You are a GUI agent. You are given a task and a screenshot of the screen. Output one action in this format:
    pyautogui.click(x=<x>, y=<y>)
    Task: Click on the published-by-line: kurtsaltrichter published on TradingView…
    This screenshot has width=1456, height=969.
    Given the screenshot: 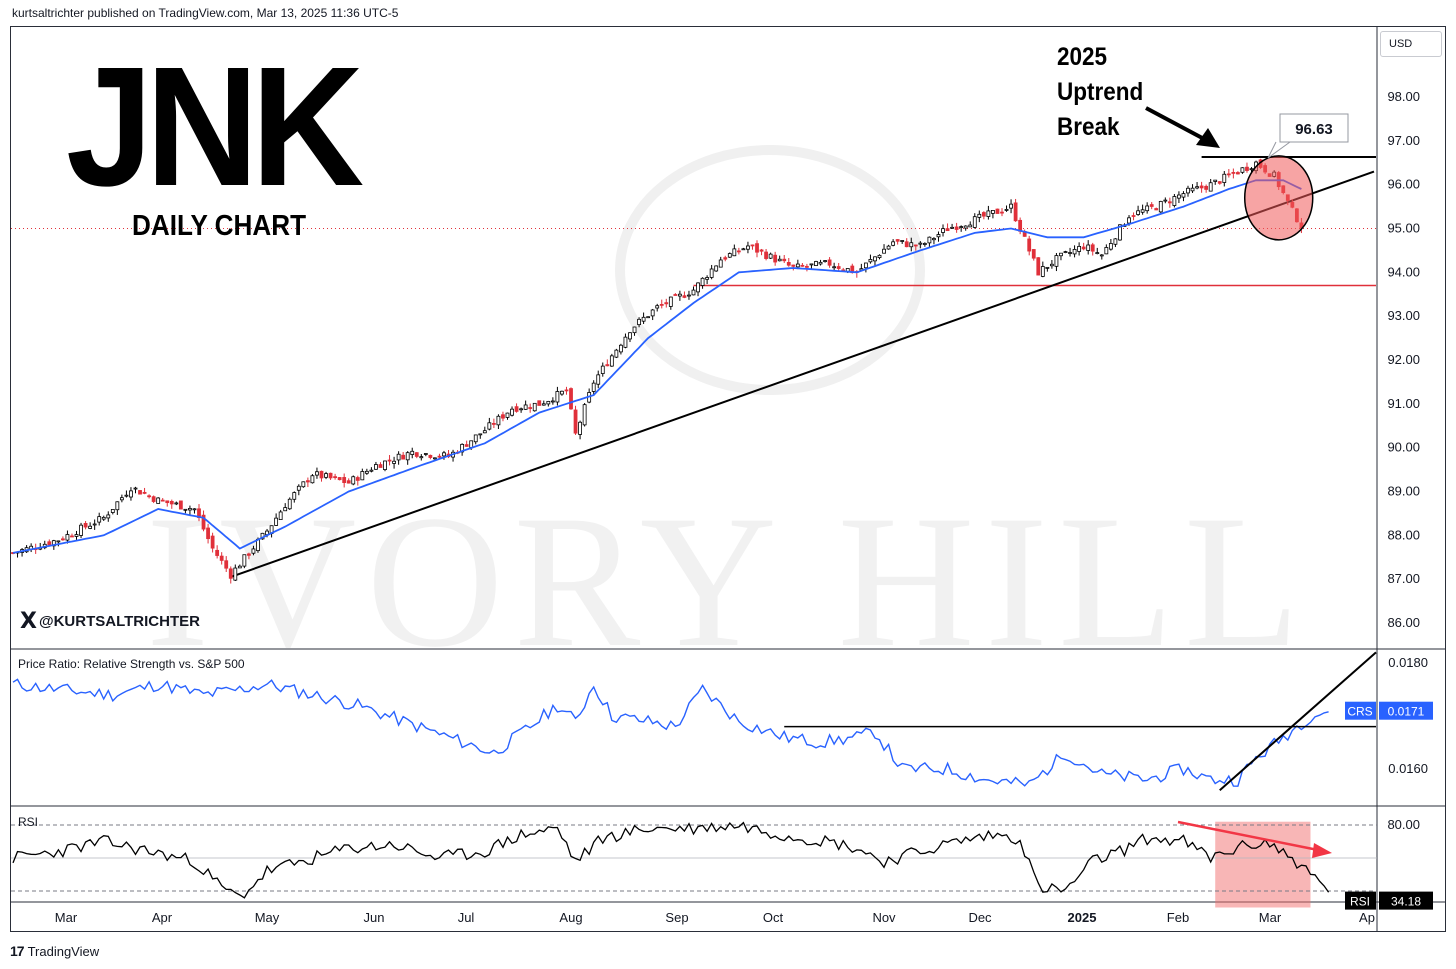 What is the action you would take?
    pyautogui.click(x=205, y=13)
    